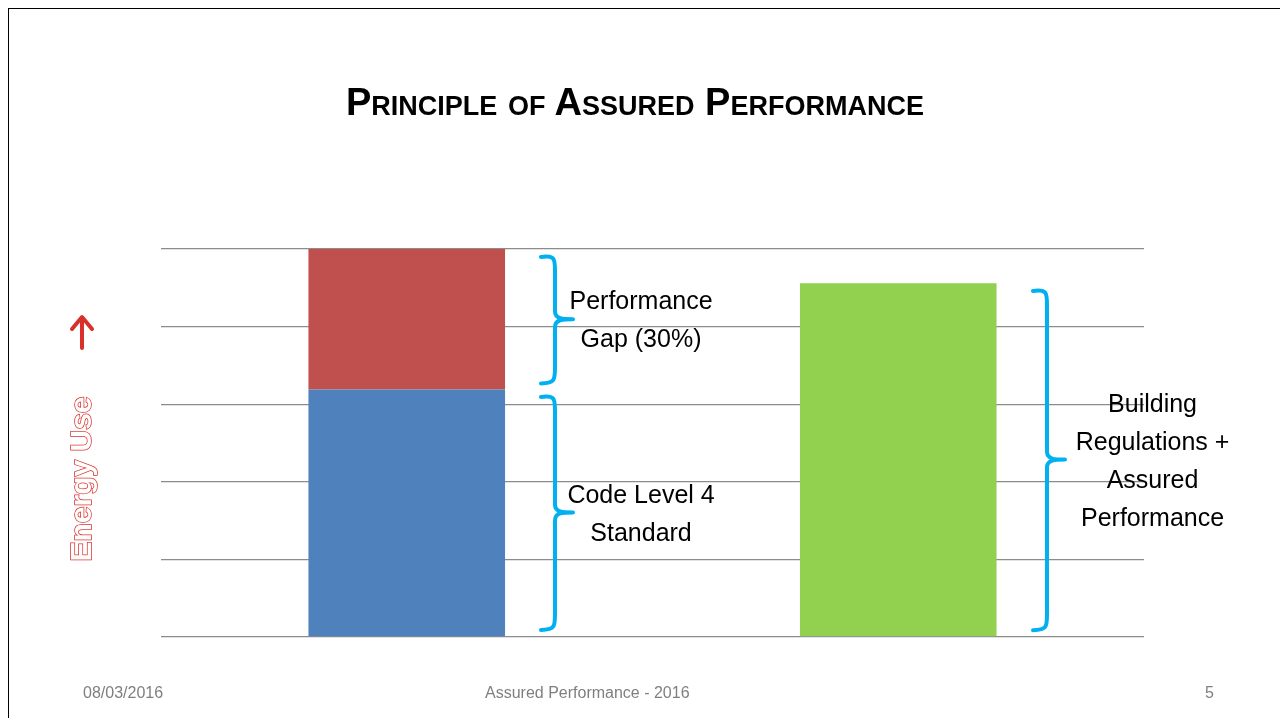 The image size is (1287, 725). I want to click on text: Assured Performance - 2016, so click(587, 693).